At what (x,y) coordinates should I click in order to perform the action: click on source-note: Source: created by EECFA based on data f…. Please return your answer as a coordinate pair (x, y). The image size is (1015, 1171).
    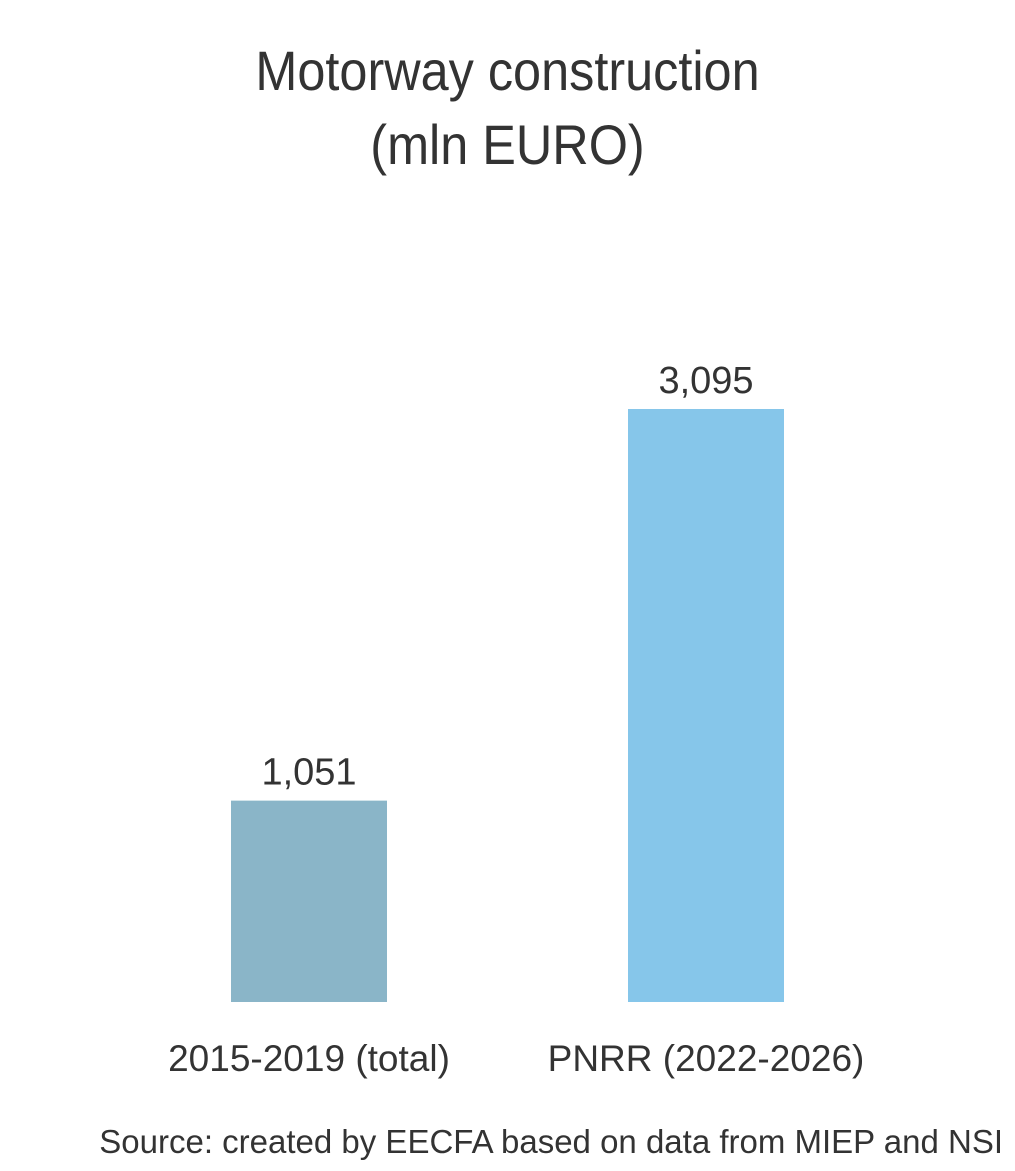
    Looking at the image, I should click on (551, 1141).